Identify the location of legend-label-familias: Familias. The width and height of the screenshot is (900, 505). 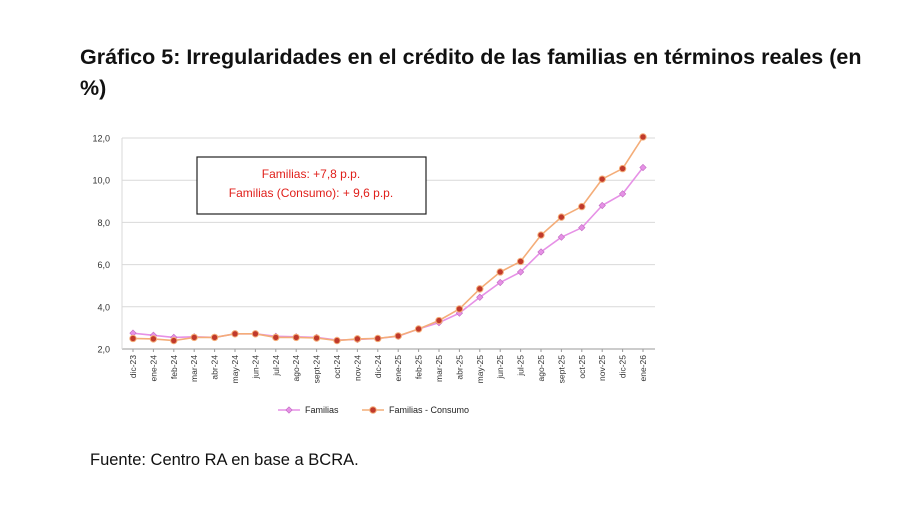
(322, 410).